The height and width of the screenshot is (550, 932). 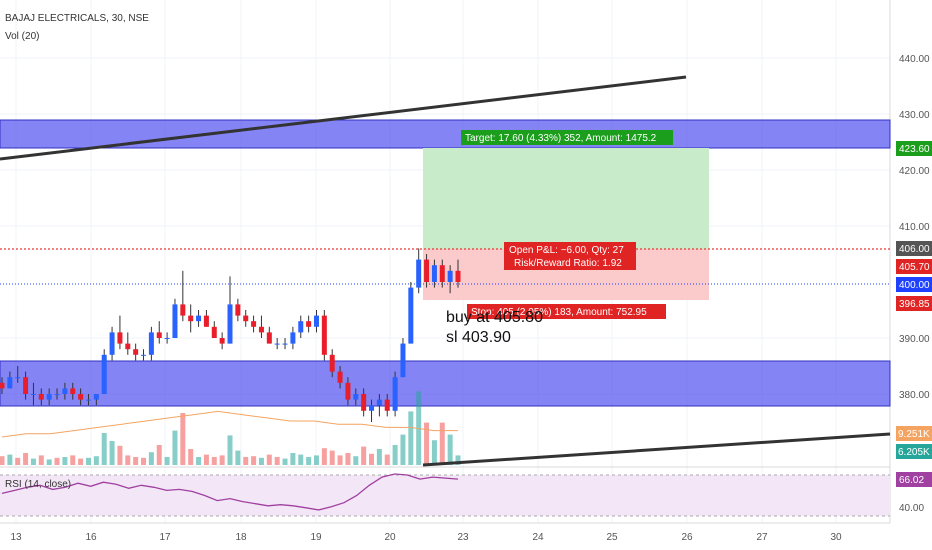 I want to click on rsi-value-tag, so click(x=914, y=479).